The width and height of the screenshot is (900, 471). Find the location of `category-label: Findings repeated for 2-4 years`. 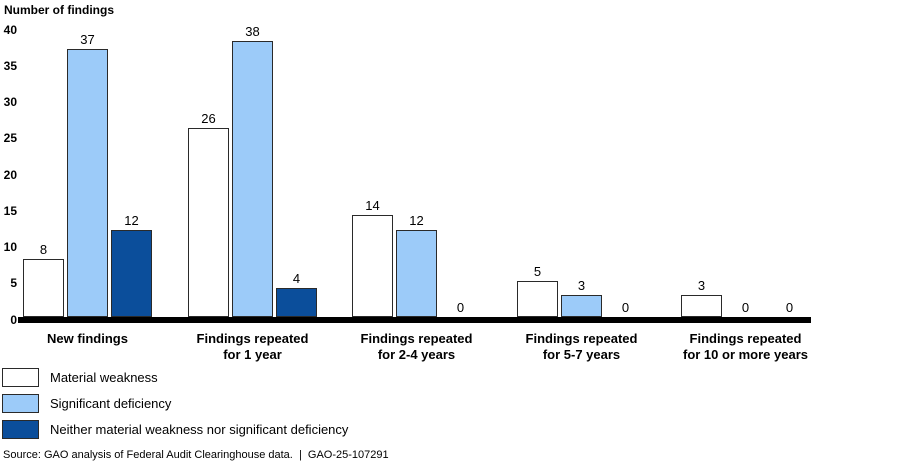

category-label: Findings repeated for 2-4 years is located at coordinates (416, 346).